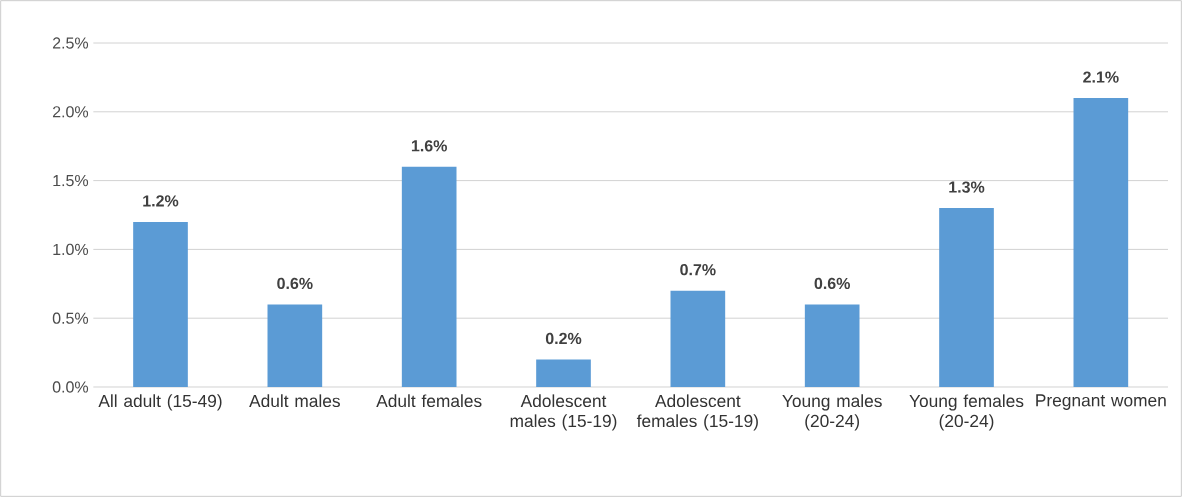 Image resolution: width=1182 pixels, height=497 pixels. I want to click on x-tick-label: All adult (15-49), so click(160, 402).